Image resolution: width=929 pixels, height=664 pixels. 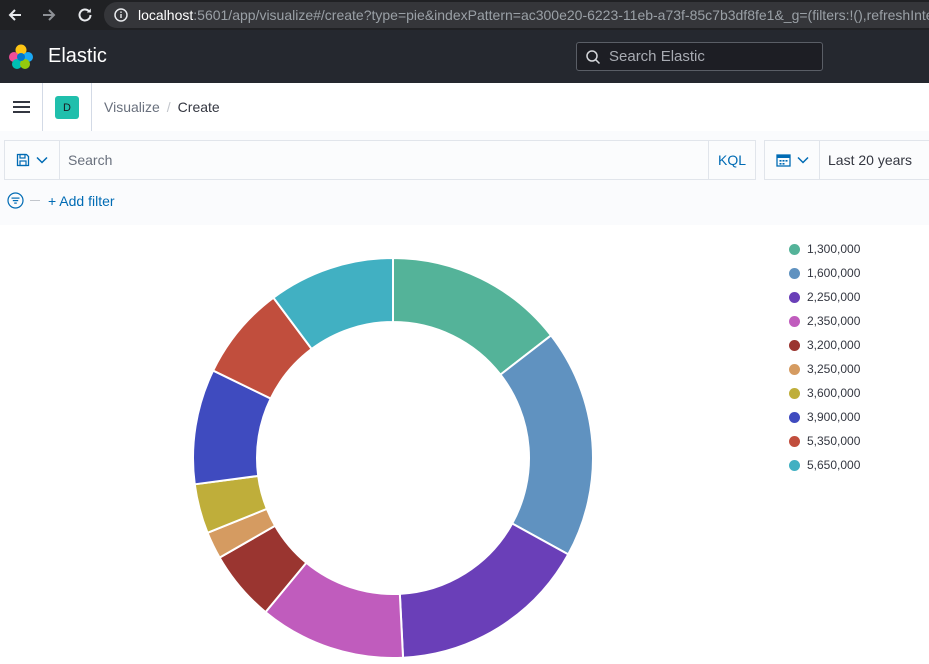 What do you see at coordinates (834, 249) in the screenshot?
I see `legend-label: 1,300,000` at bounding box center [834, 249].